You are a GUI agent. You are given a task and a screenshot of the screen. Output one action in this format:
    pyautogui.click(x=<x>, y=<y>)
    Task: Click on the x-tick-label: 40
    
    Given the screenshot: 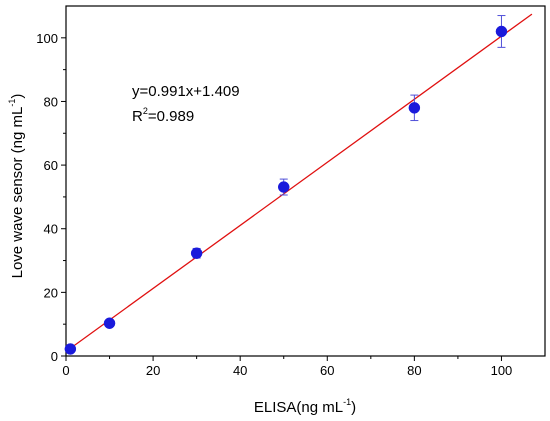 What is the action you would take?
    pyautogui.click(x=240, y=370)
    